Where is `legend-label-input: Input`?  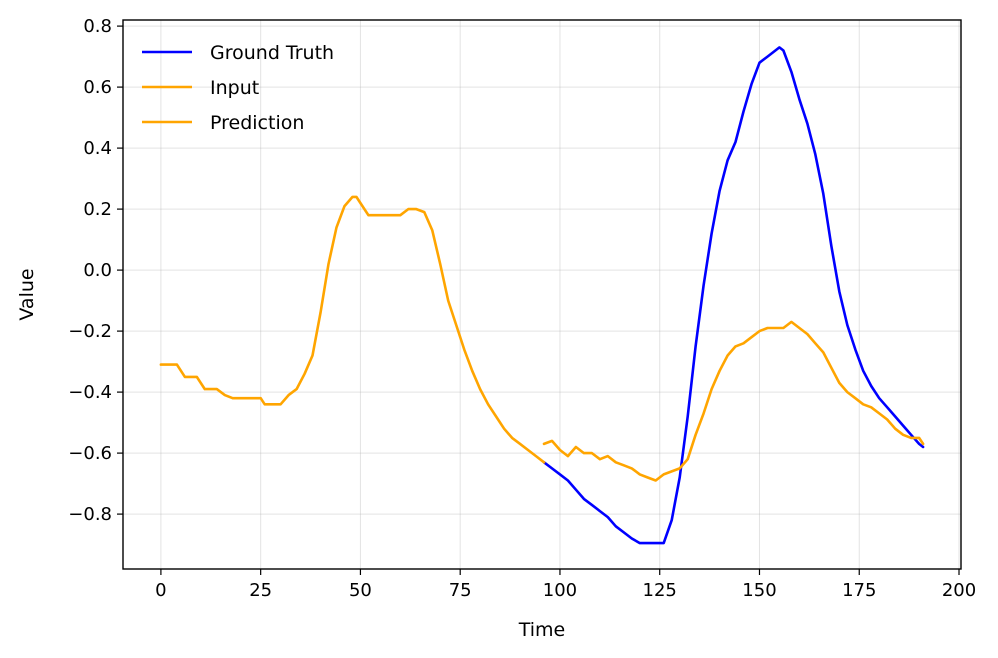 legend-label-input: Input is located at coordinates (234, 88).